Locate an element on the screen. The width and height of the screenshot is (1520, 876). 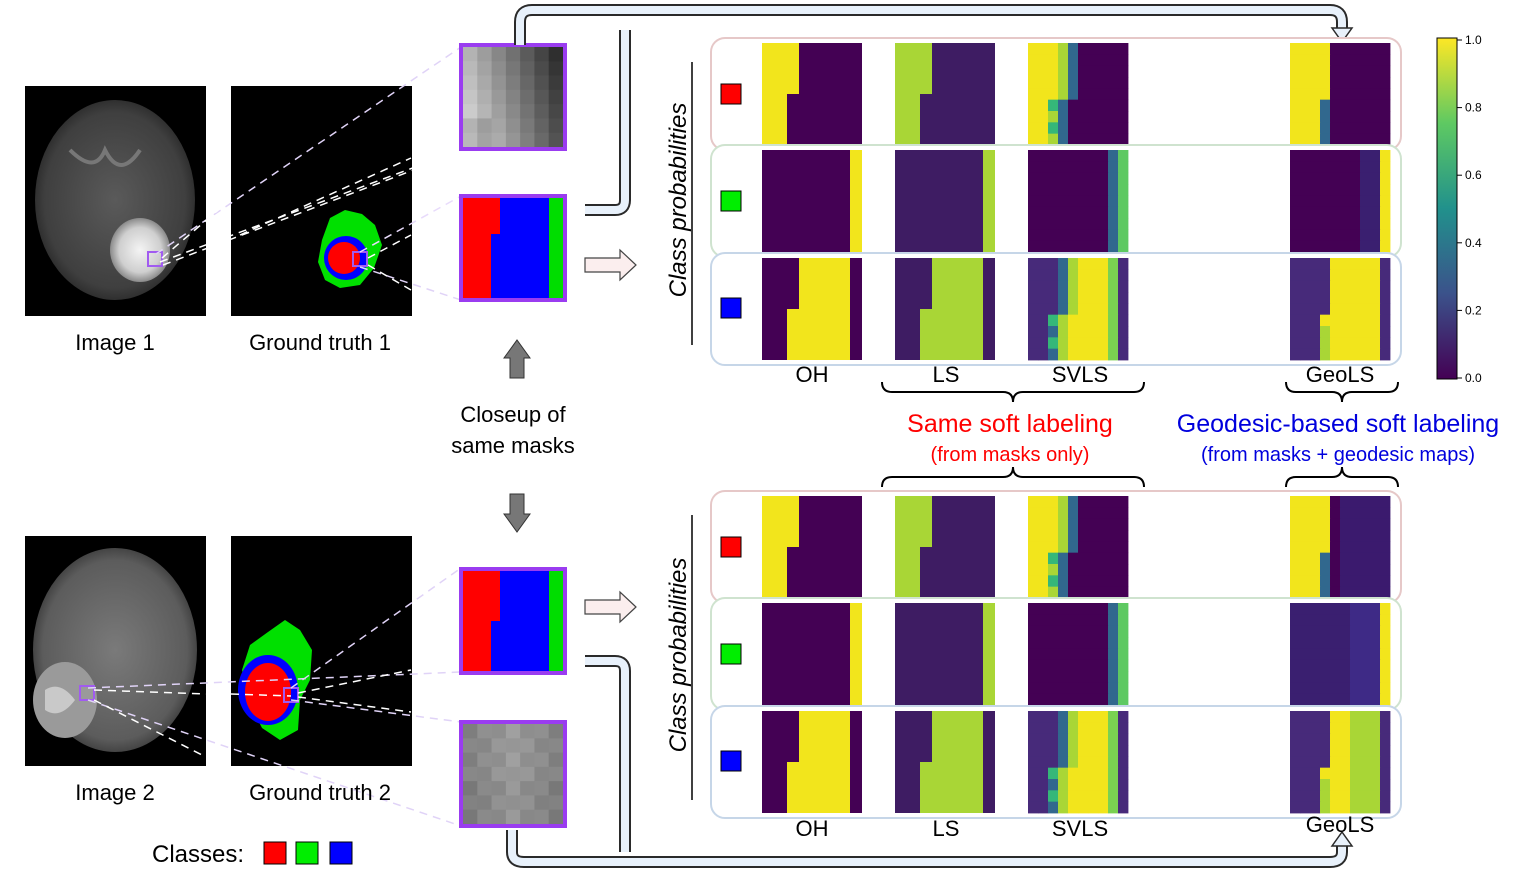
closeup-white-lines is located at coordinates (252, 457).